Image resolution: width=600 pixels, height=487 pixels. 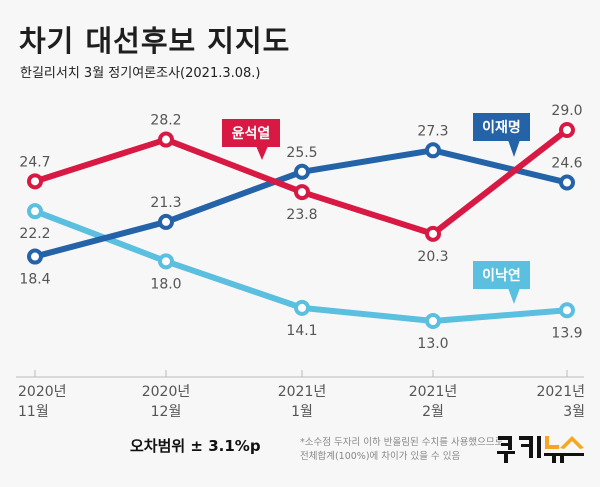 What do you see at coordinates (301, 215) in the screenshot?
I see `data-label: 23.8` at bounding box center [301, 215].